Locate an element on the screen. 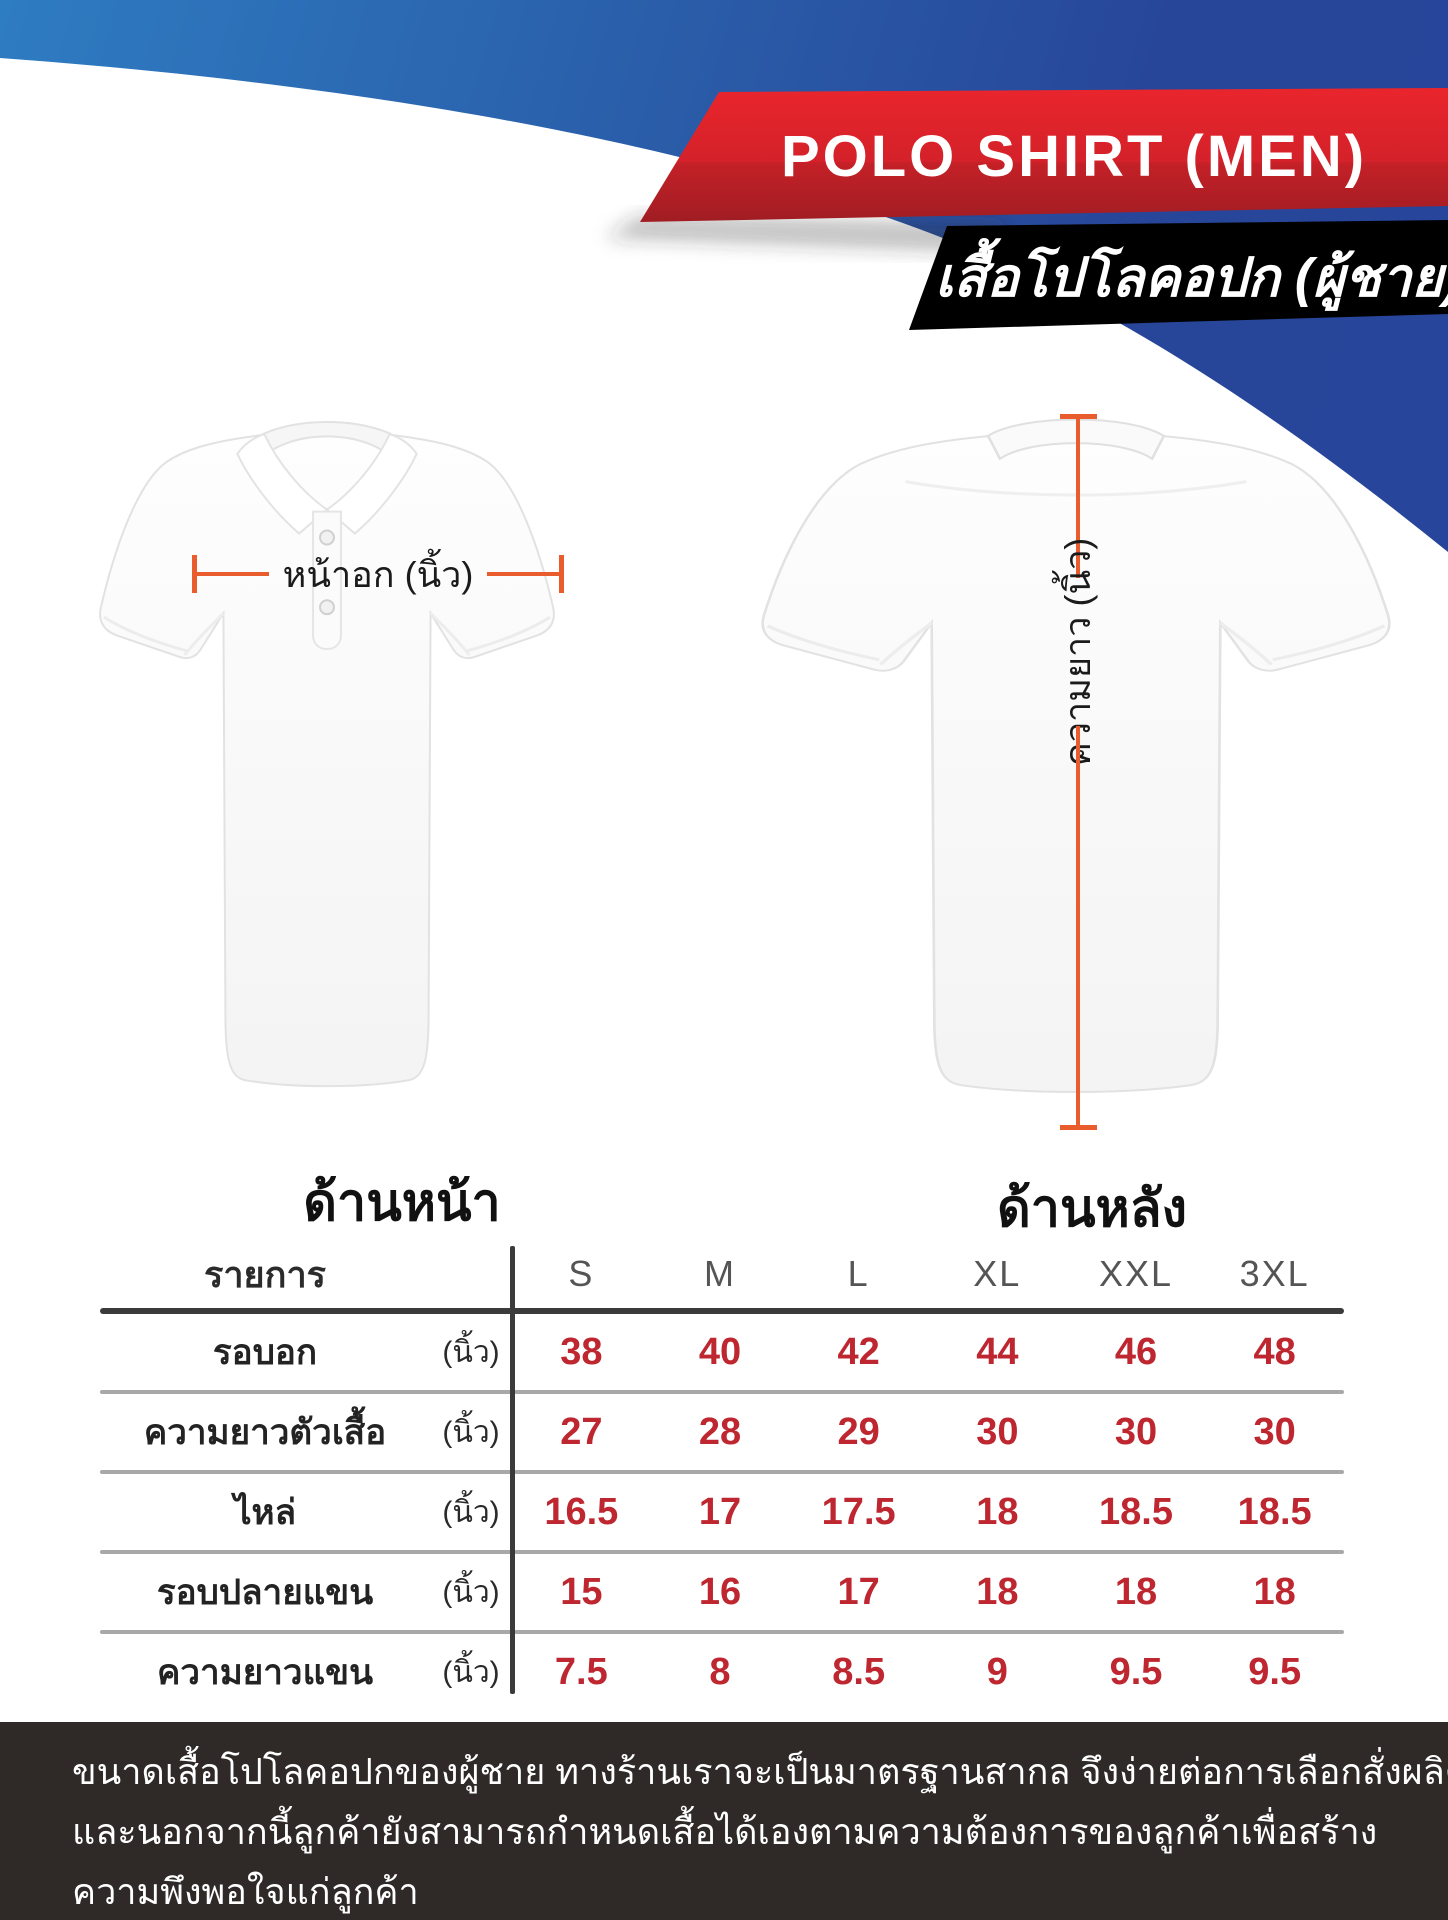 This screenshot has width=1448, height=1920. item-column-header: รายการ is located at coordinates (265, 1274).